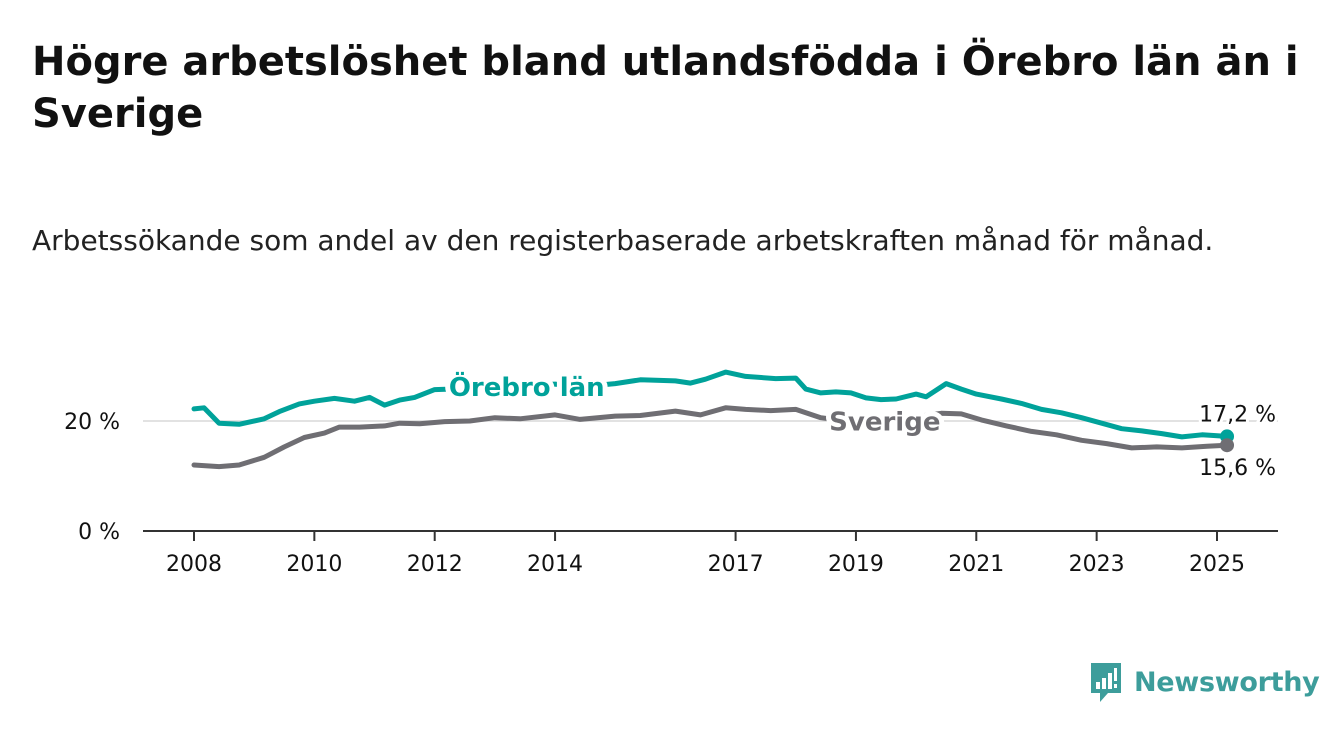 Image resolution: width=1340 pixels, height=734 pixels. Describe the element at coordinates (1227, 682) in the screenshot. I see `brand-name: Newsworthy` at that location.